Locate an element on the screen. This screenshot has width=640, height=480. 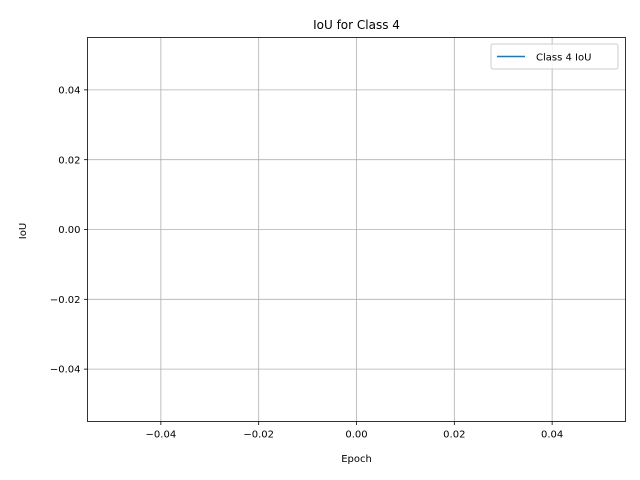
legend-entry-label: Class 4 IoU is located at coordinates (563, 58).